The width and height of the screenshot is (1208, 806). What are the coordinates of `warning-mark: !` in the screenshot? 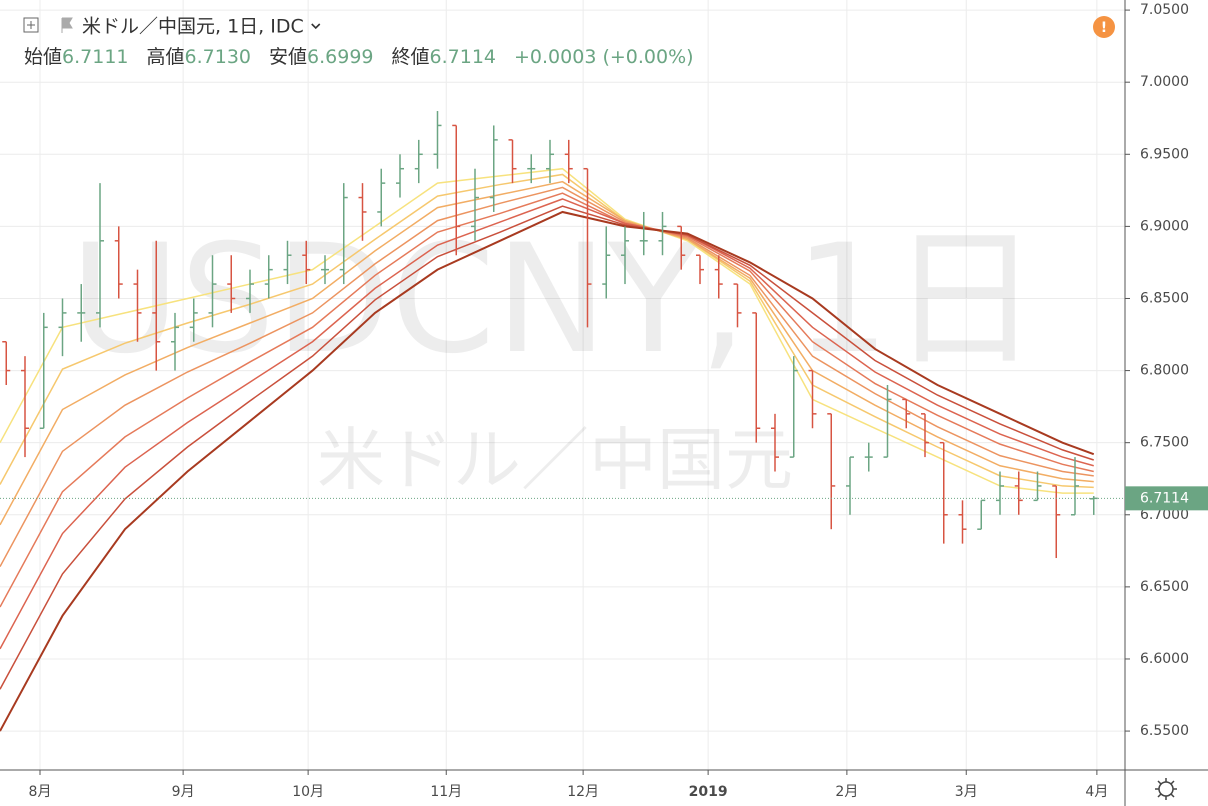 It's located at (1104, 28).